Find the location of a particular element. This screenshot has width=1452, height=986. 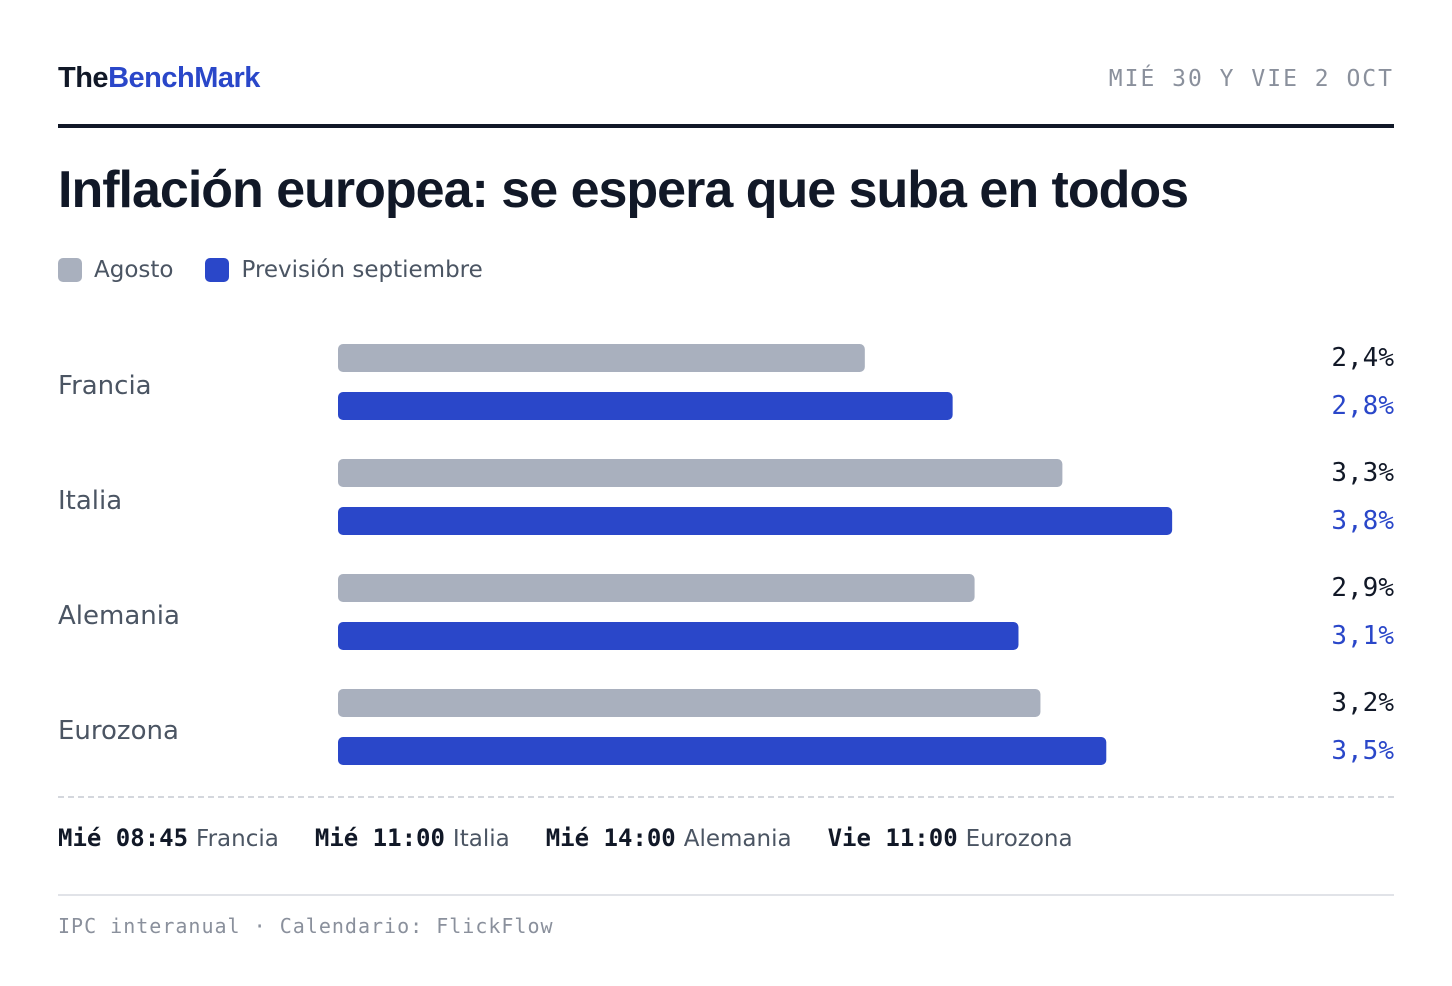

schedule-item: Mié 08:45 Francia is located at coordinates (168, 838).